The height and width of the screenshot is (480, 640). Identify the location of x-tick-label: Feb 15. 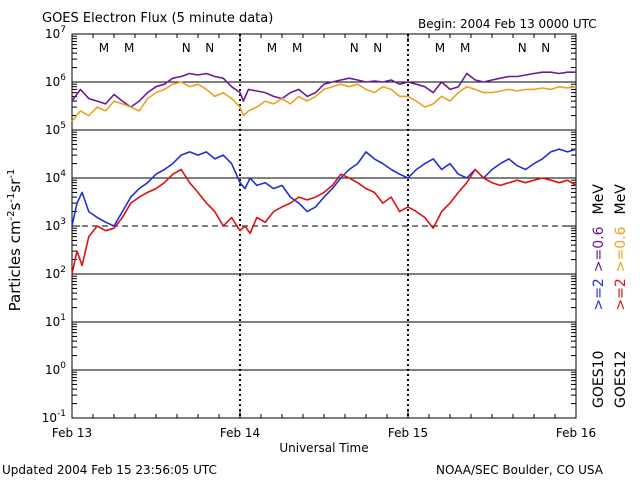
(408, 433).